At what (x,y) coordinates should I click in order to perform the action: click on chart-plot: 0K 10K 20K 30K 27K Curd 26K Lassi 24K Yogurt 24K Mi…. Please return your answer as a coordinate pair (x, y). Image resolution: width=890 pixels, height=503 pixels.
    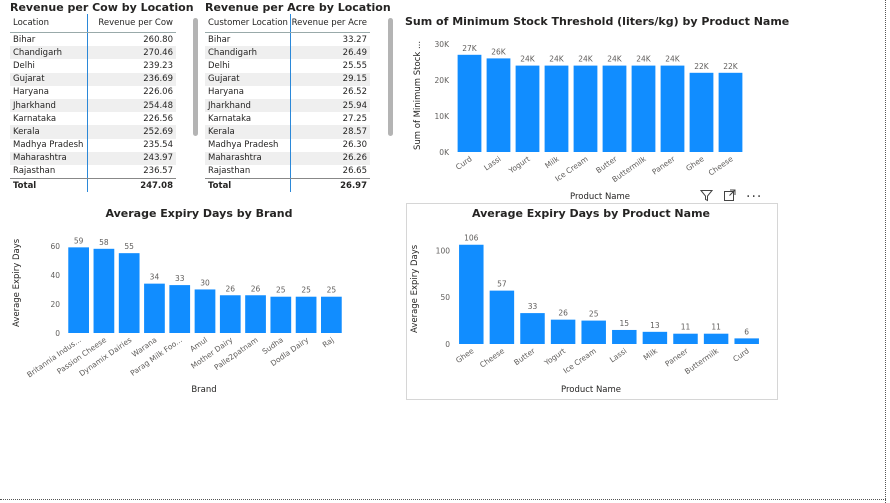
    Looking at the image, I should click on (589, 112).